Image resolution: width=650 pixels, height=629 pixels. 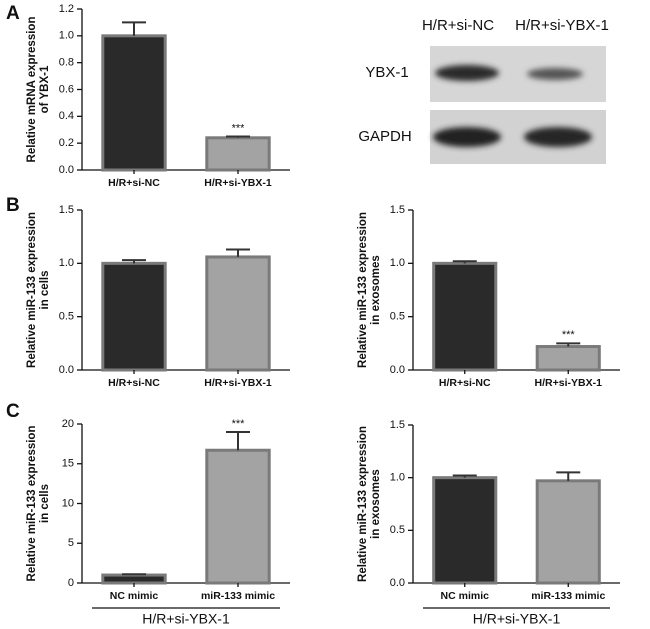 What do you see at coordinates (66, 116) in the screenshot?
I see `y-tick-label: 0.4` at bounding box center [66, 116].